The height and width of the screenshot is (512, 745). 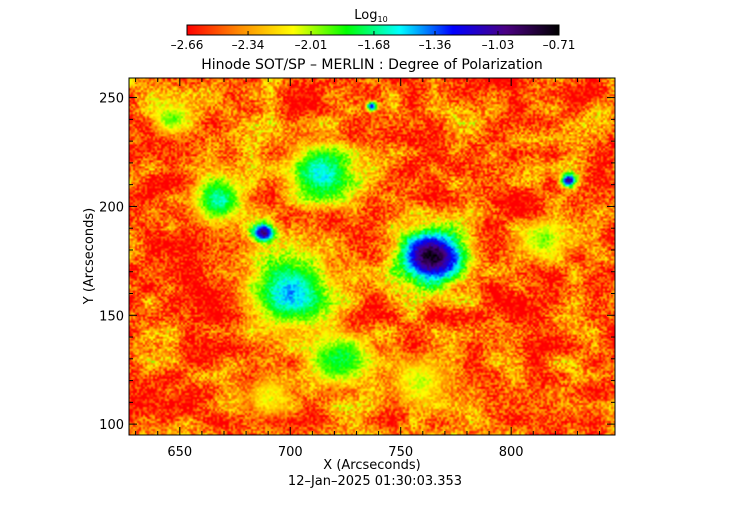 I want to click on colorbar-gradient, so click(x=373, y=30).